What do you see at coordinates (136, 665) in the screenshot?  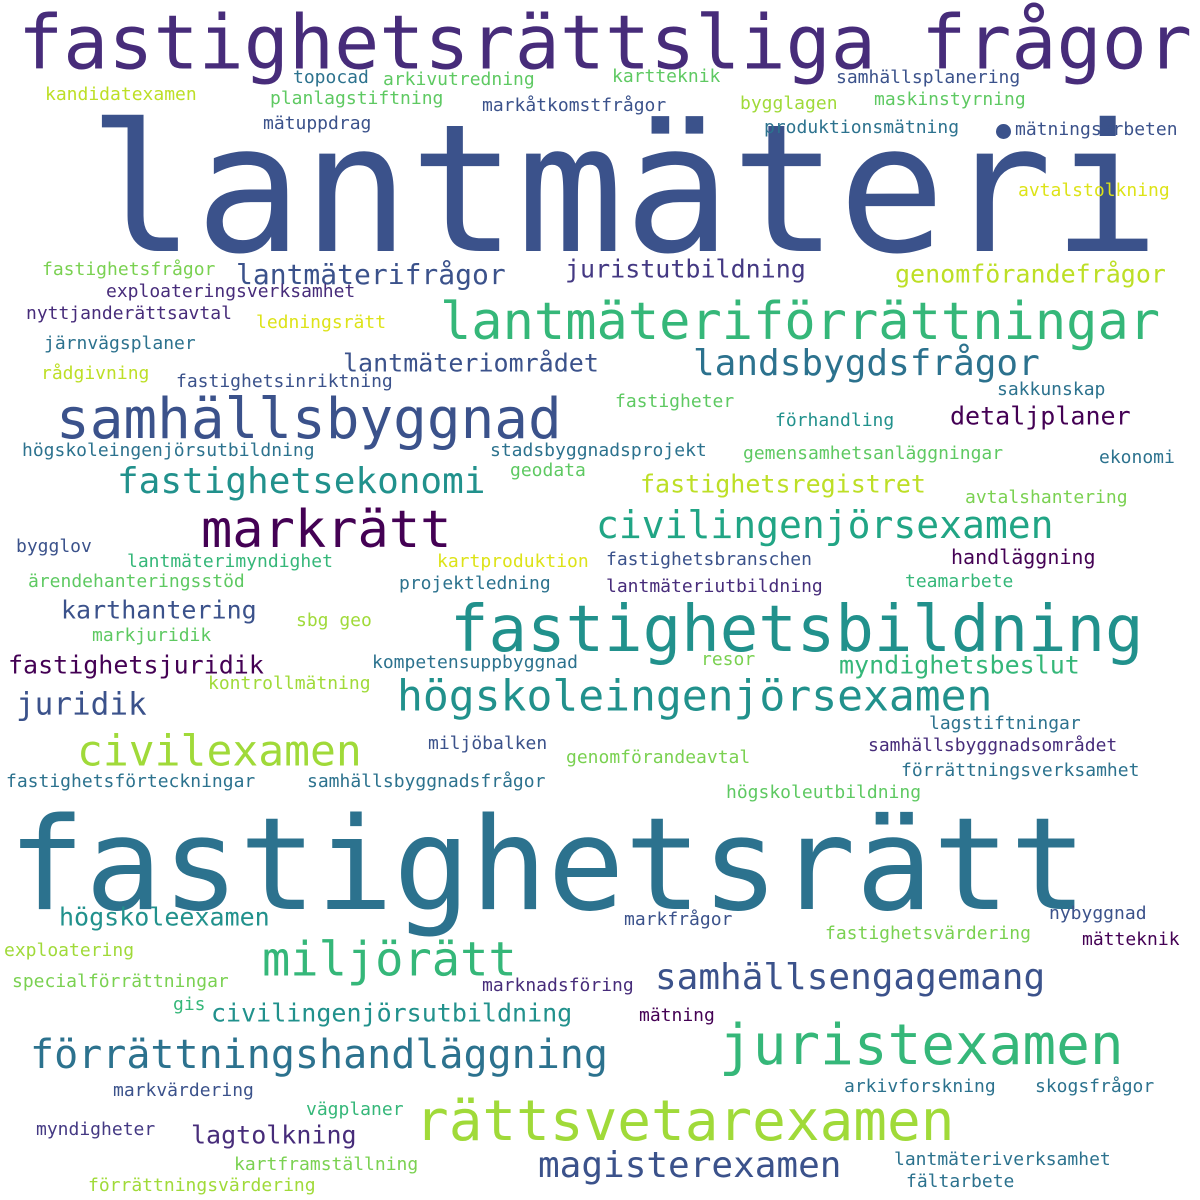 I see `cloud-word: fastighetsjuridik` at bounding box center [136, 665].